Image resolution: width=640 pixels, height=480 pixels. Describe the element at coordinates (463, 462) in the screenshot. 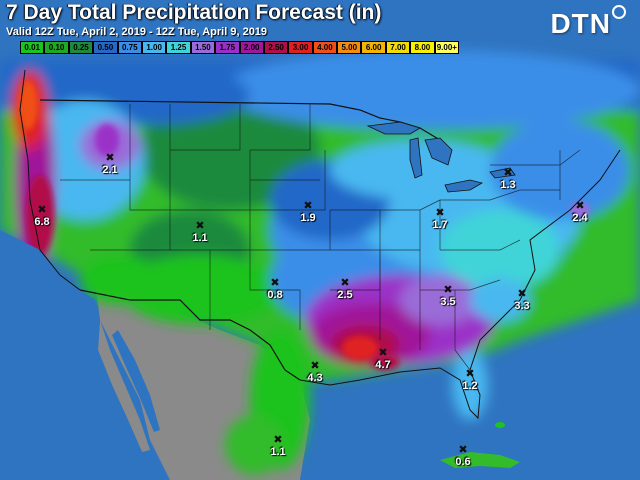

I see `point-forecast-value: 0.6` at that location.